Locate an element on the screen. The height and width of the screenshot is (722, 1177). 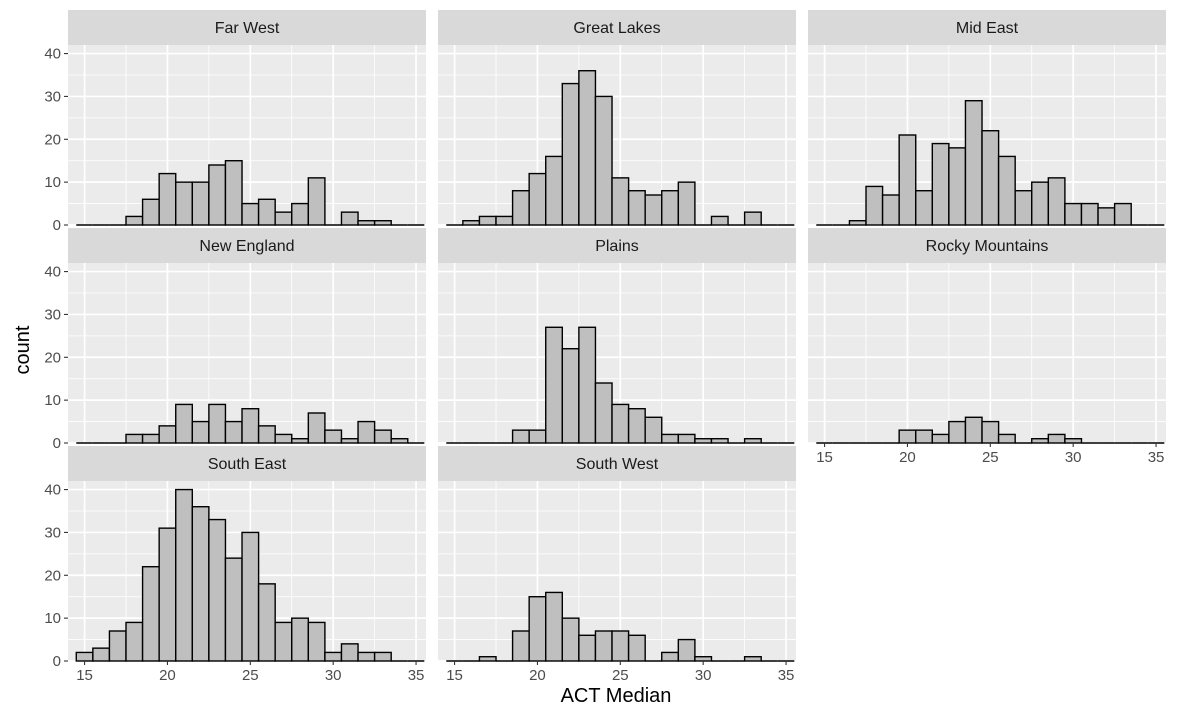
facet-strip-plains is located at coordinates (617, 245).